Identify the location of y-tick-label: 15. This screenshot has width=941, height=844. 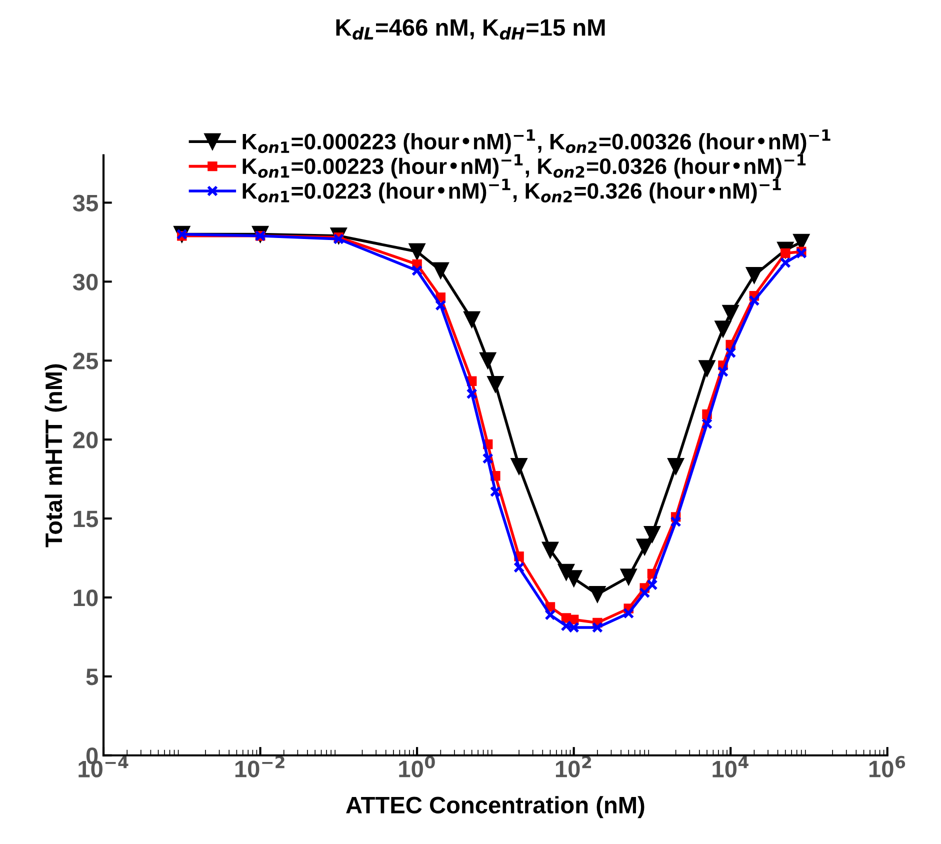
(86, 519).